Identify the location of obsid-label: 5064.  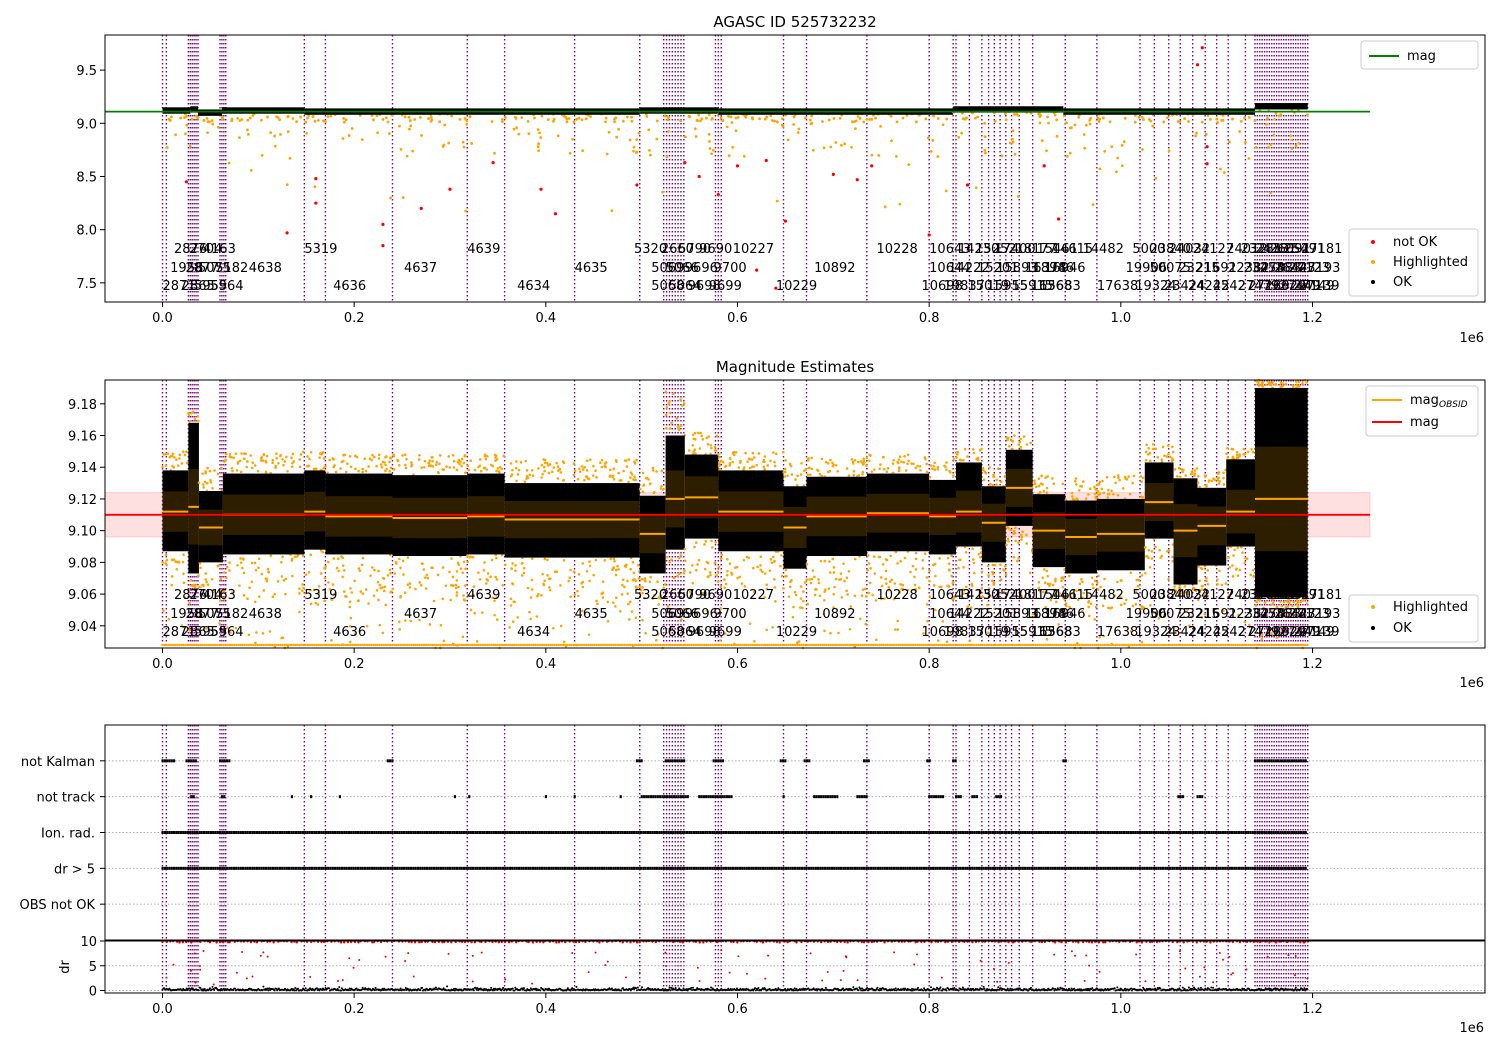
(685, 286).